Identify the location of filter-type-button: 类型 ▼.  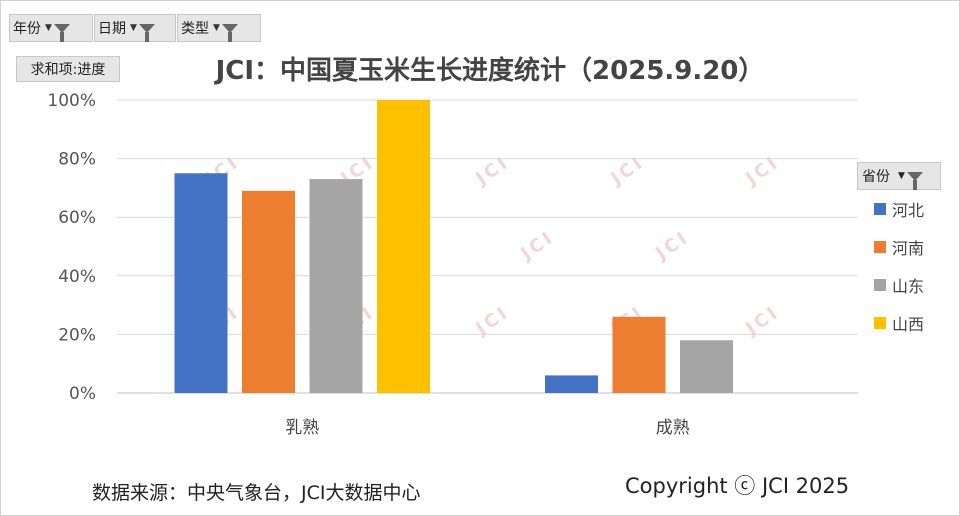
(219, 28).